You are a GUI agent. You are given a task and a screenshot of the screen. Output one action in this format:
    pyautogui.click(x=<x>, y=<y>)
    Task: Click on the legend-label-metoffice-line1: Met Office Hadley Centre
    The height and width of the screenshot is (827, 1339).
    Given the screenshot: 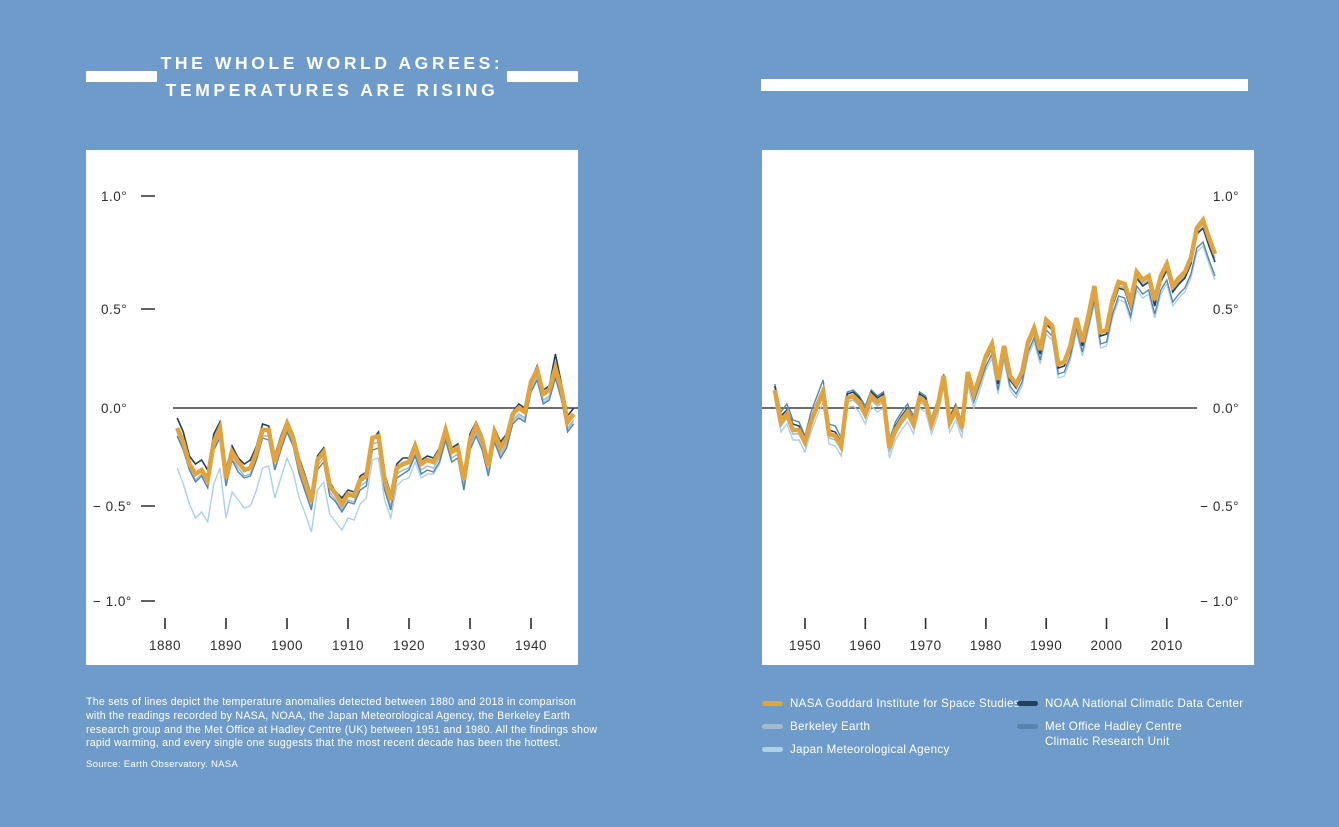 What is the action you would take?
    pyautogui.click(x=1114, y=726)
    